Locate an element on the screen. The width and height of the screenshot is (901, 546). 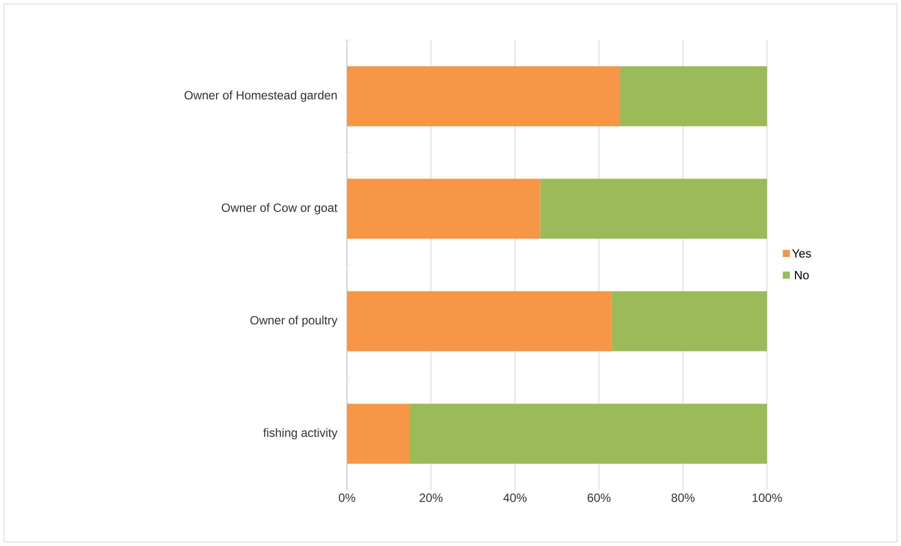
x-tick-label: 40% is located at coordinates (515, 498).